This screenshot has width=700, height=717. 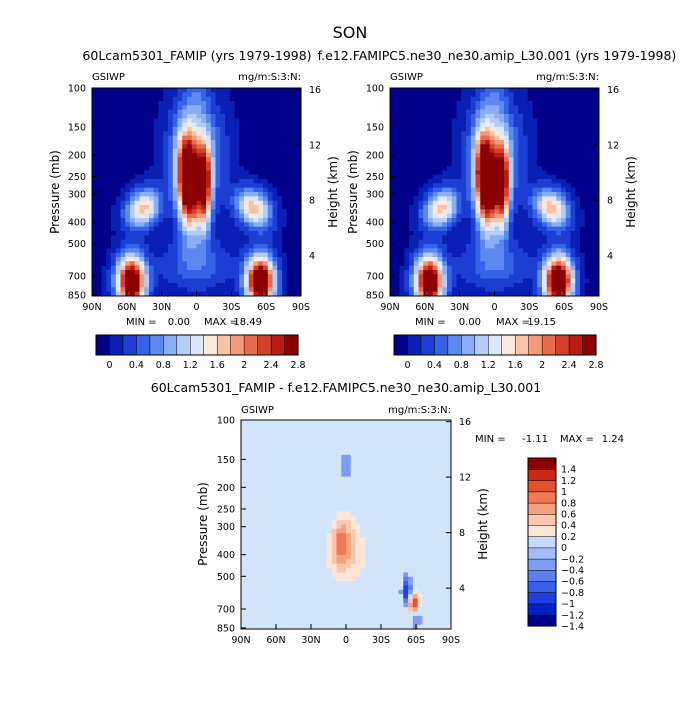 I want to click on left-panel-title: 60Lcam5301_FAMIP (yrs 1979-1998), so click(x=196, y=55).